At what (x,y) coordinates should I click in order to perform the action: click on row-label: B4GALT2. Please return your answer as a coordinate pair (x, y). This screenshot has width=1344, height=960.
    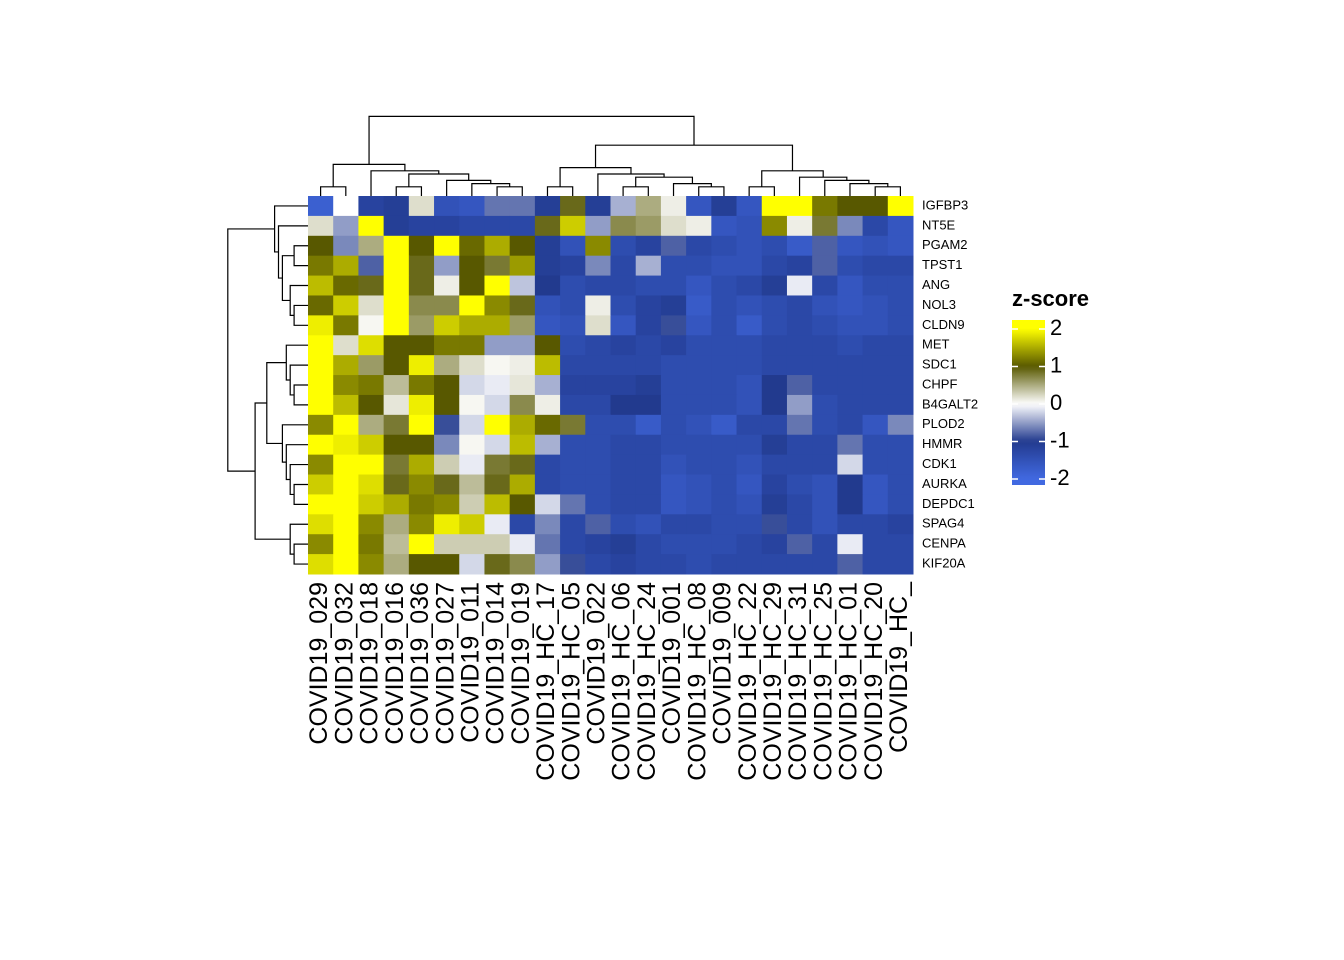
    Looking at the image, I should click on (950, 403).